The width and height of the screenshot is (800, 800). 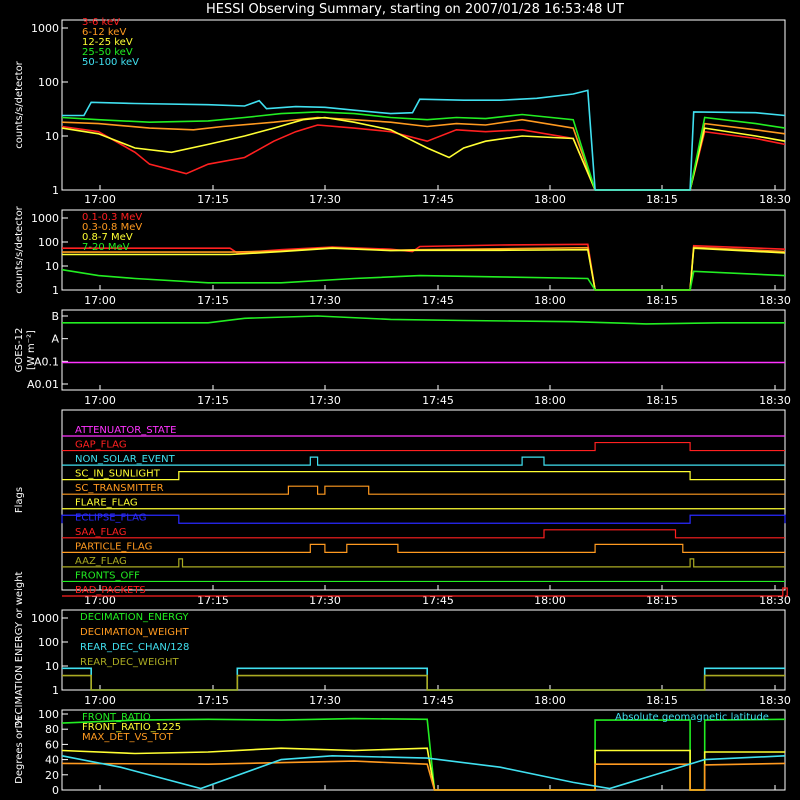 What do you see at coordinates (134, 617) in the screenshot?
I see `legend-entry: DECIMATION_ENERGY` at bounding box center [134, 617].